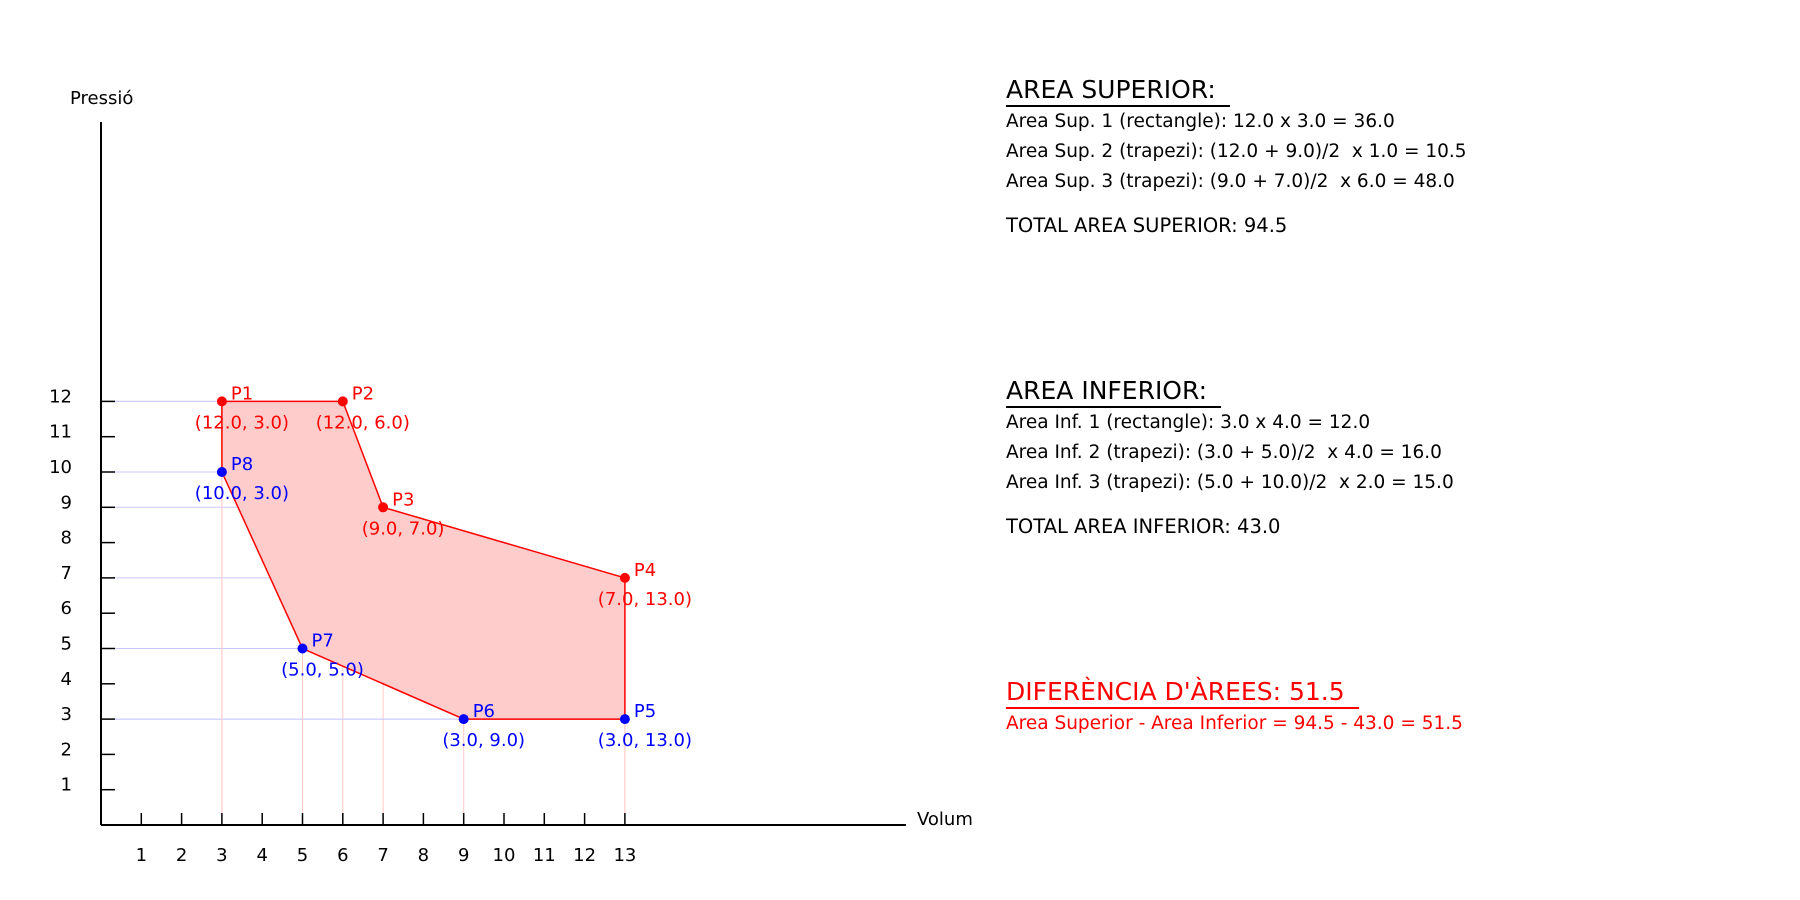 The width and height of the screenshot is (1800, 900). I want to click on x-tick-label-4: 4, so click(261, 855).